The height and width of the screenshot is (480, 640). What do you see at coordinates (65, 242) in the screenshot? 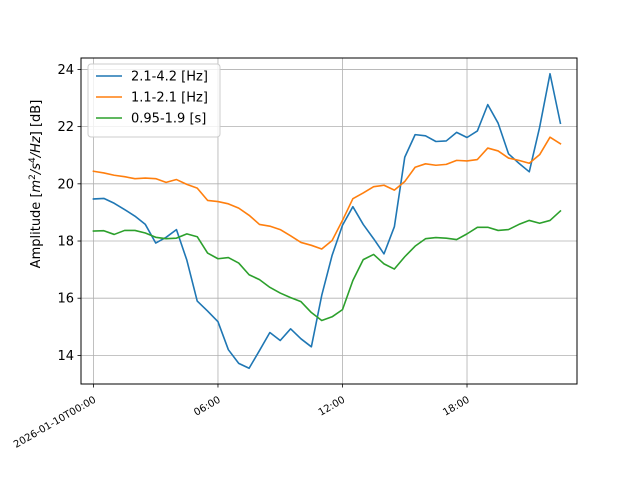
I see `y-tick-label: 18` at bounding box center [65, 242].